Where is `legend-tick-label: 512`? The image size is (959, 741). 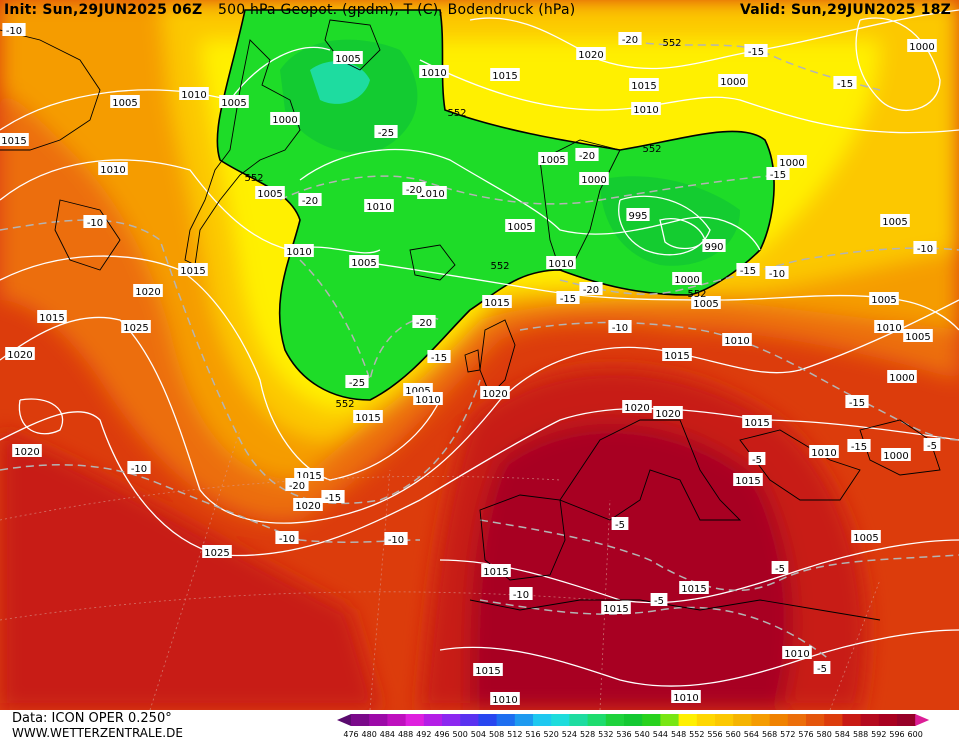
legend-tick-label: 512 is located at coordinates (514, 734).